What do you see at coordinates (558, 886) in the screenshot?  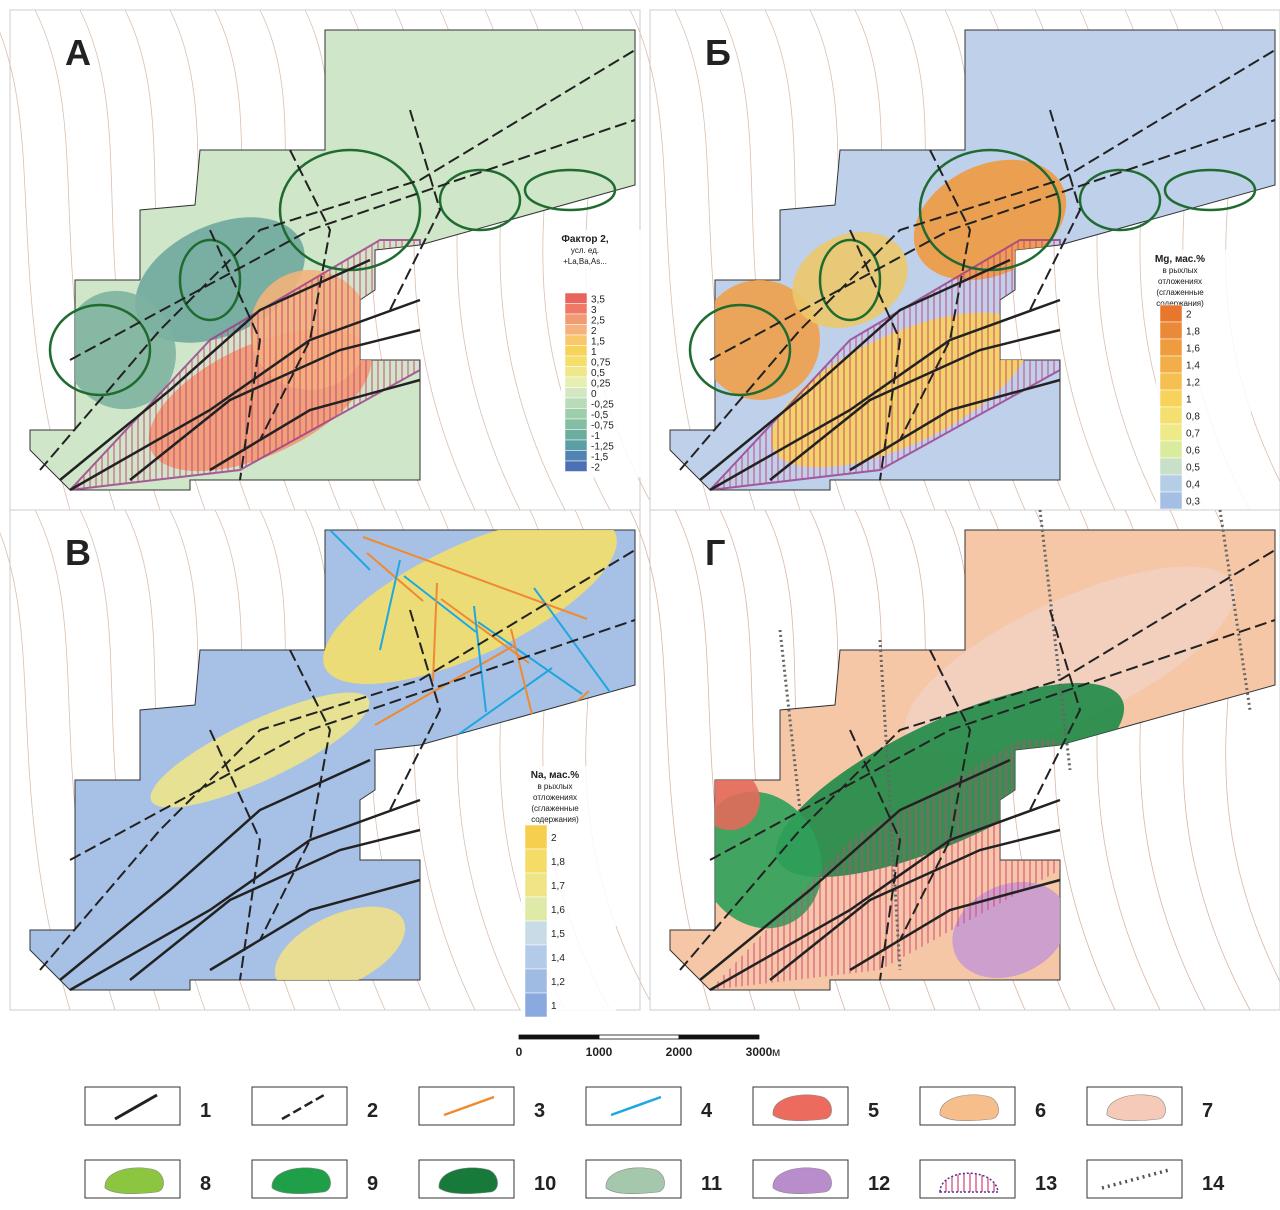 I see `legend-label: 1,7` at bounding box center [558, 886].